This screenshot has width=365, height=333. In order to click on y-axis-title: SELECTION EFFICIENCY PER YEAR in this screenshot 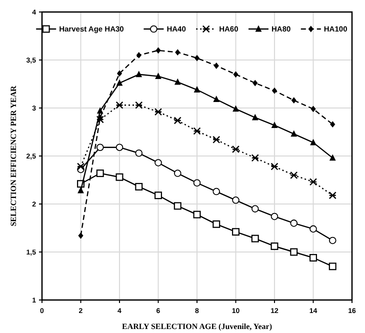, I will do `click(13, 156)`.